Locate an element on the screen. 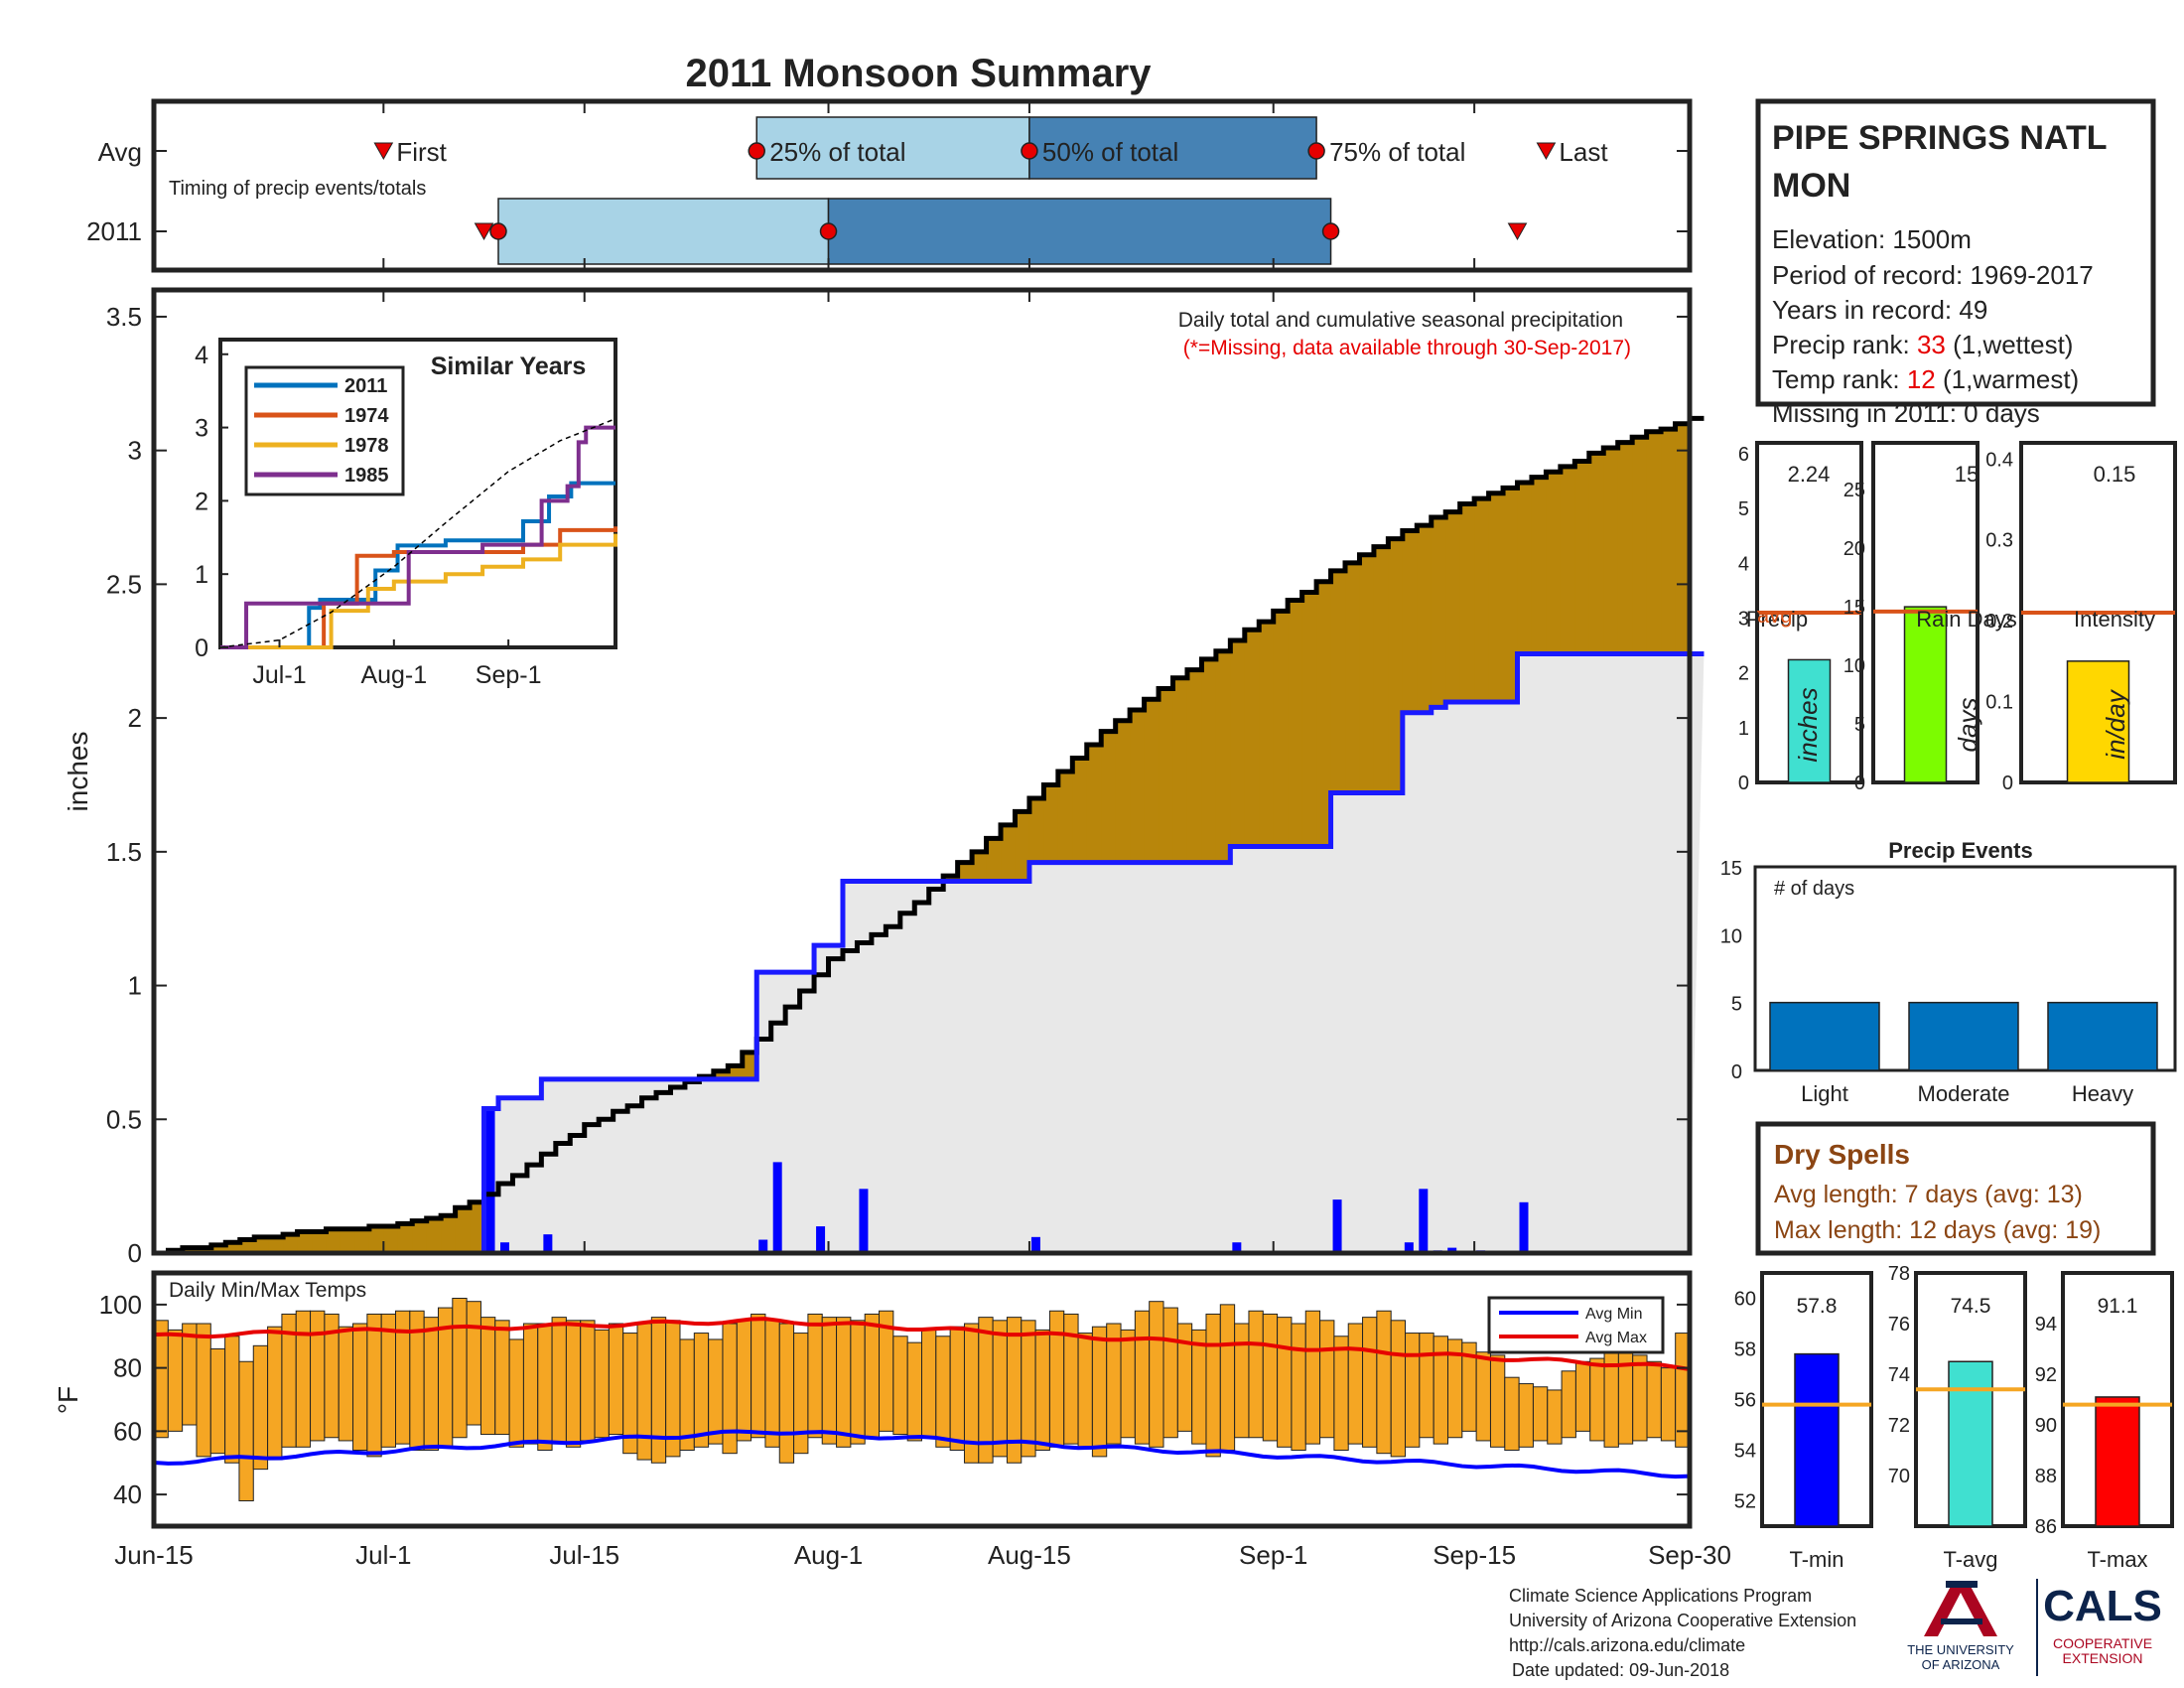 The width and height of the screenshot is (2184, 1688). stat-tick-label: 0 is located at coordinates (1743, 783).